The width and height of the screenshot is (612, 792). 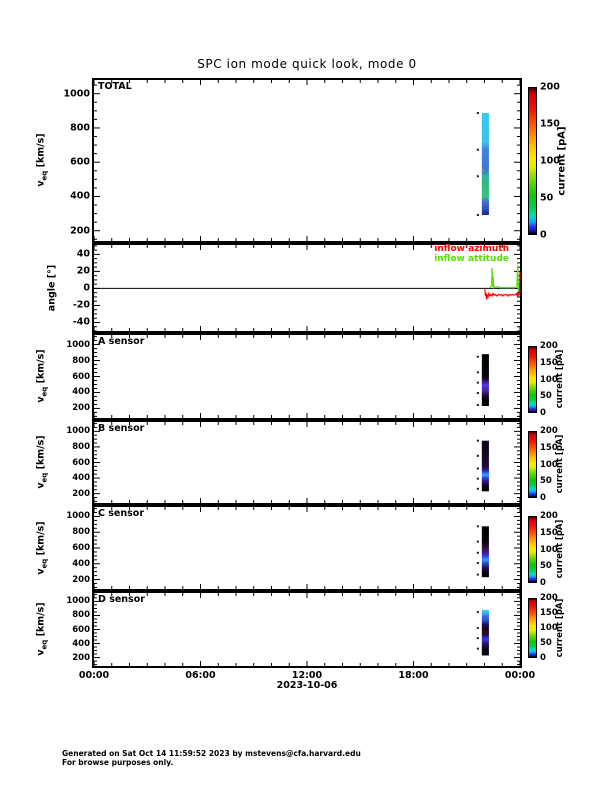 What do you see at coordinates (118, 762) in the screenshot?
I see `footer-browse-line: For browse purposes only.` at bounding box center [118, 762].